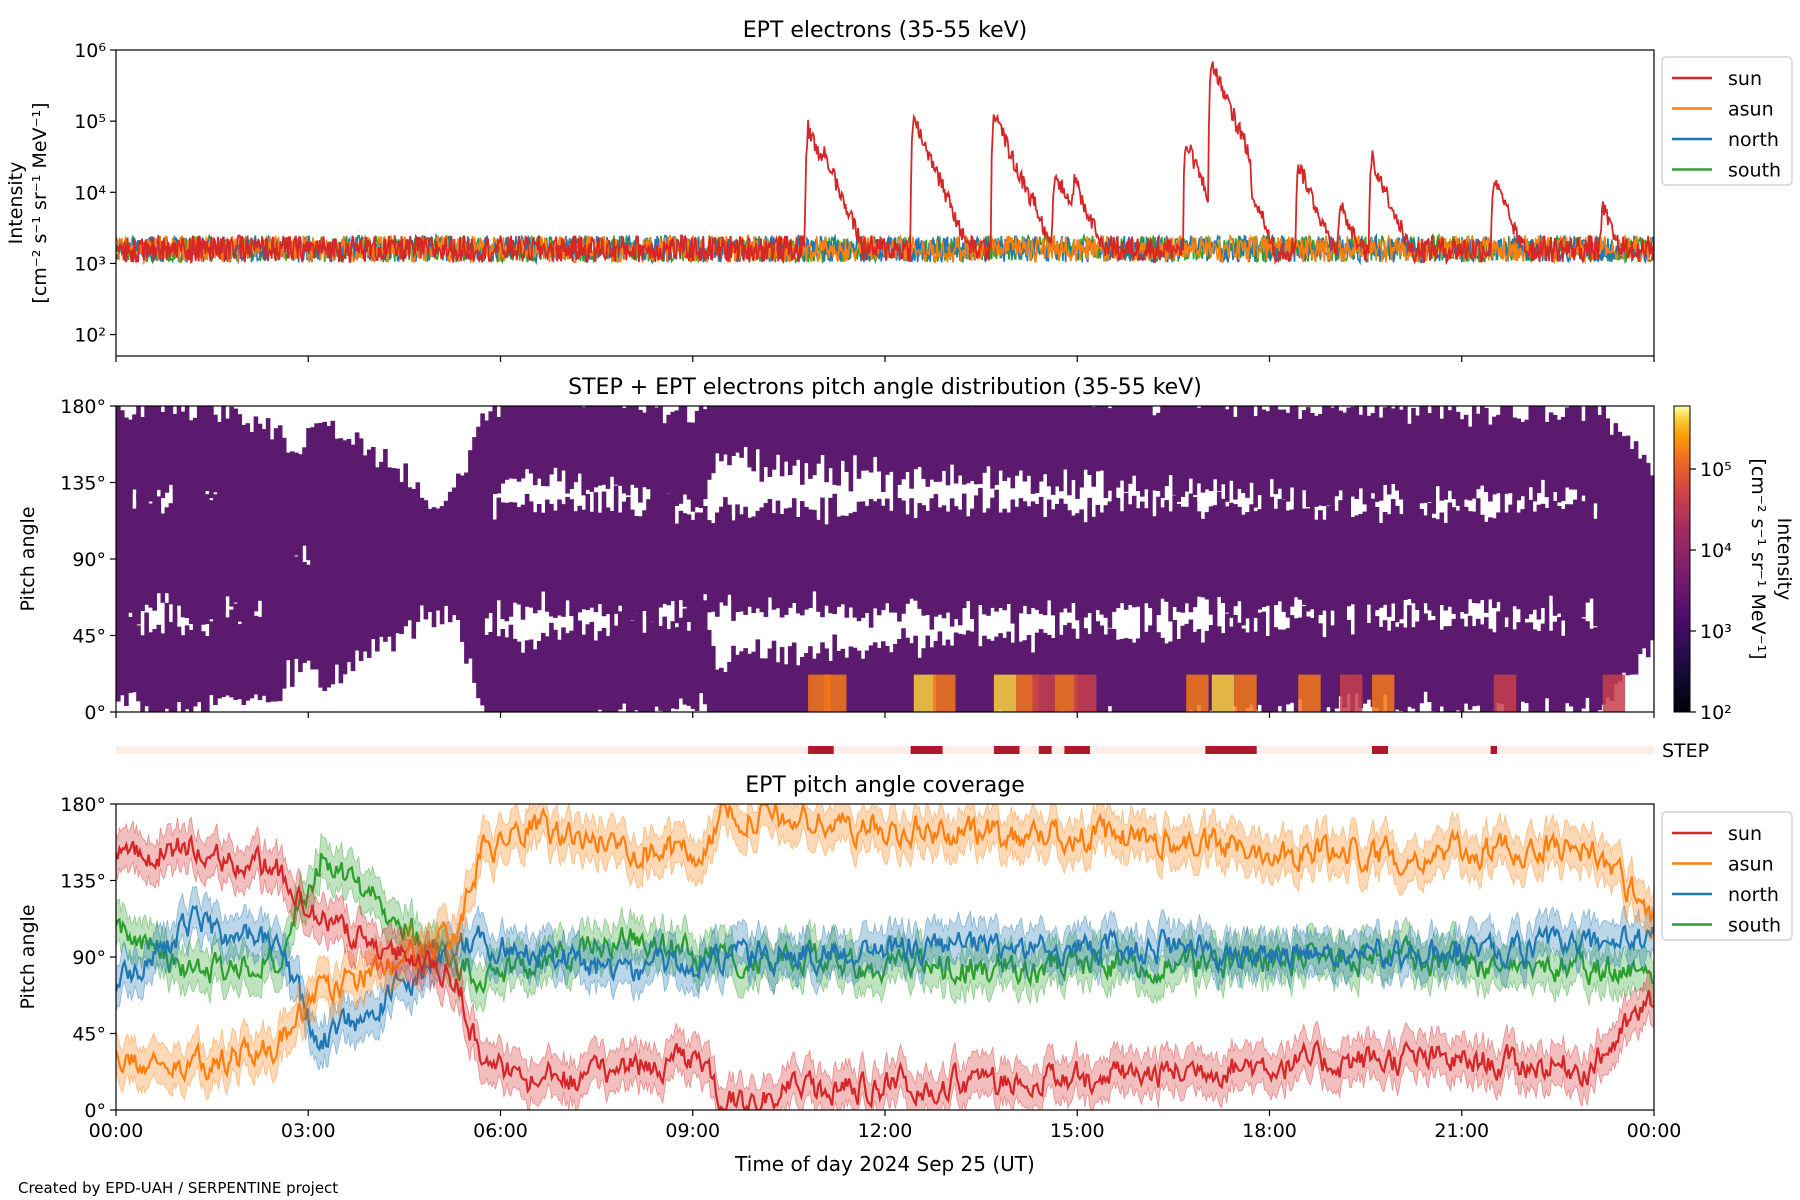  I want to click on heatmap-hotspot, so click(1245, 693).